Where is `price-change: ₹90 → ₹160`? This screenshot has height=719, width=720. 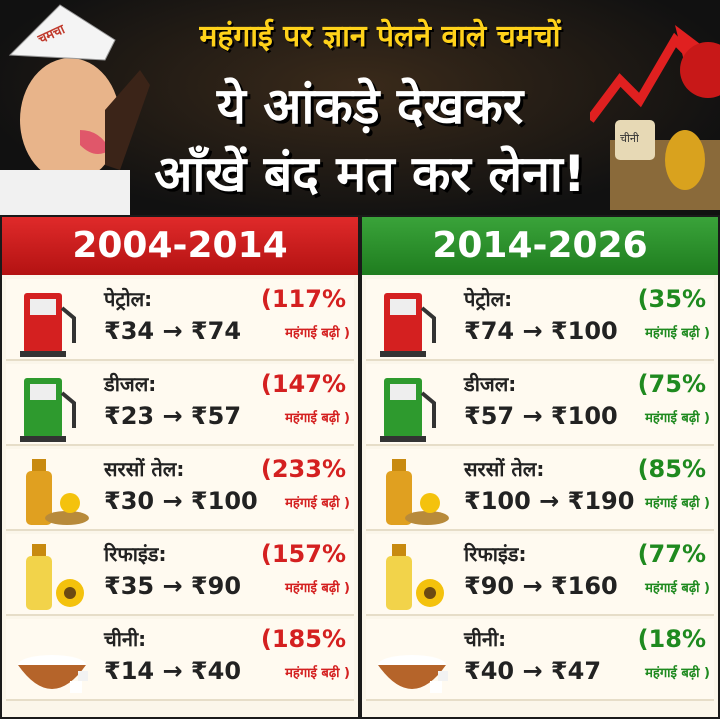
price-change: ₹90 → ₹160 is located at coordinates (541, 586).